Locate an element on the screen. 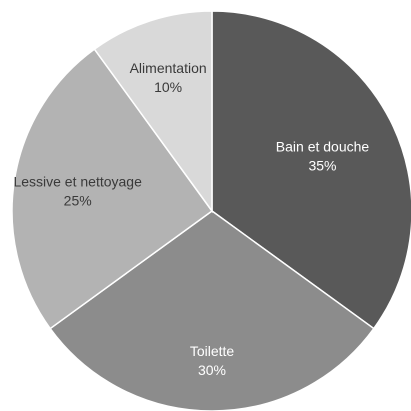 This screenshot has width=411, height=411. slice-category-label: Toilette is located at coordinates (212, 351).